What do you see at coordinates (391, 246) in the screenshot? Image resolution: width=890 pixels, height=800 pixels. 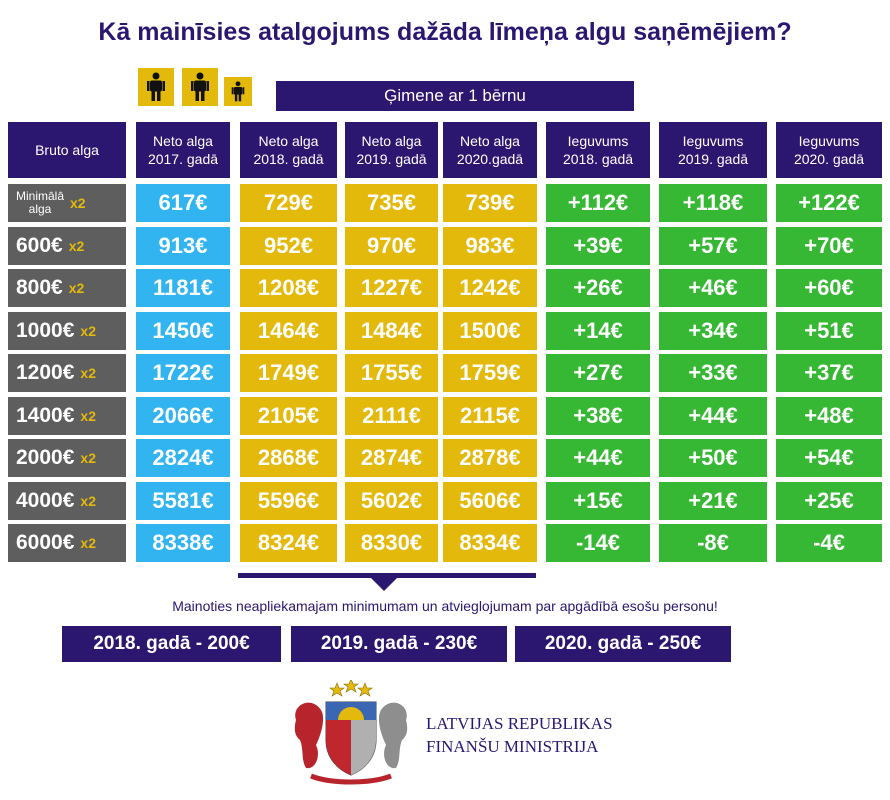 I see `net-salary-cell: 970€` at bounding box center [391, 246].